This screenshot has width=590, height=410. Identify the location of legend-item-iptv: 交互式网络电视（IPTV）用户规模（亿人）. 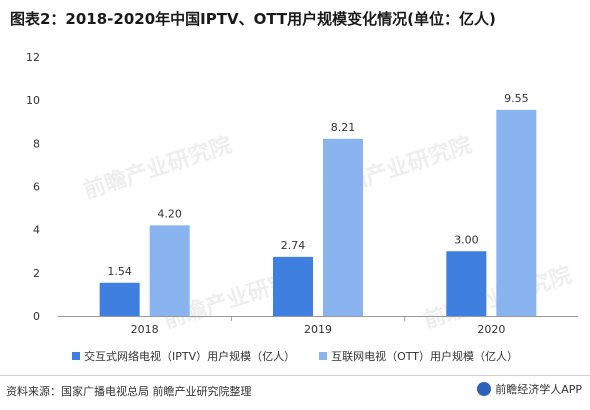
(183, 356).